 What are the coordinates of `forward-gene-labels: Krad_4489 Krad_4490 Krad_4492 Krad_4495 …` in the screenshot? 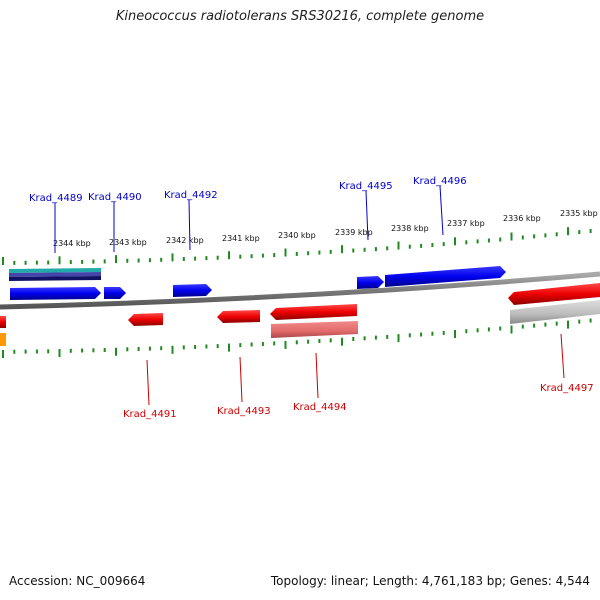 It's located at (248, 214).